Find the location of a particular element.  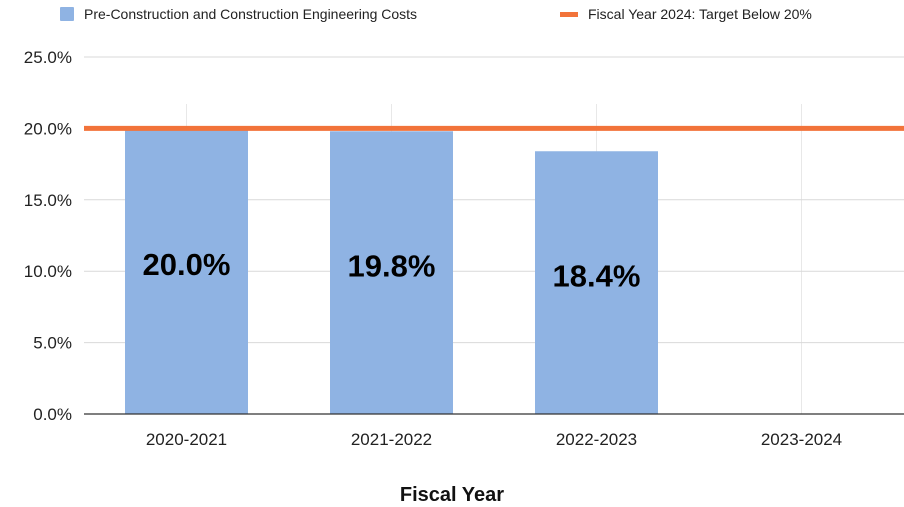

x-tick-label: 2023-2024 is located at coordinates (801, 439).